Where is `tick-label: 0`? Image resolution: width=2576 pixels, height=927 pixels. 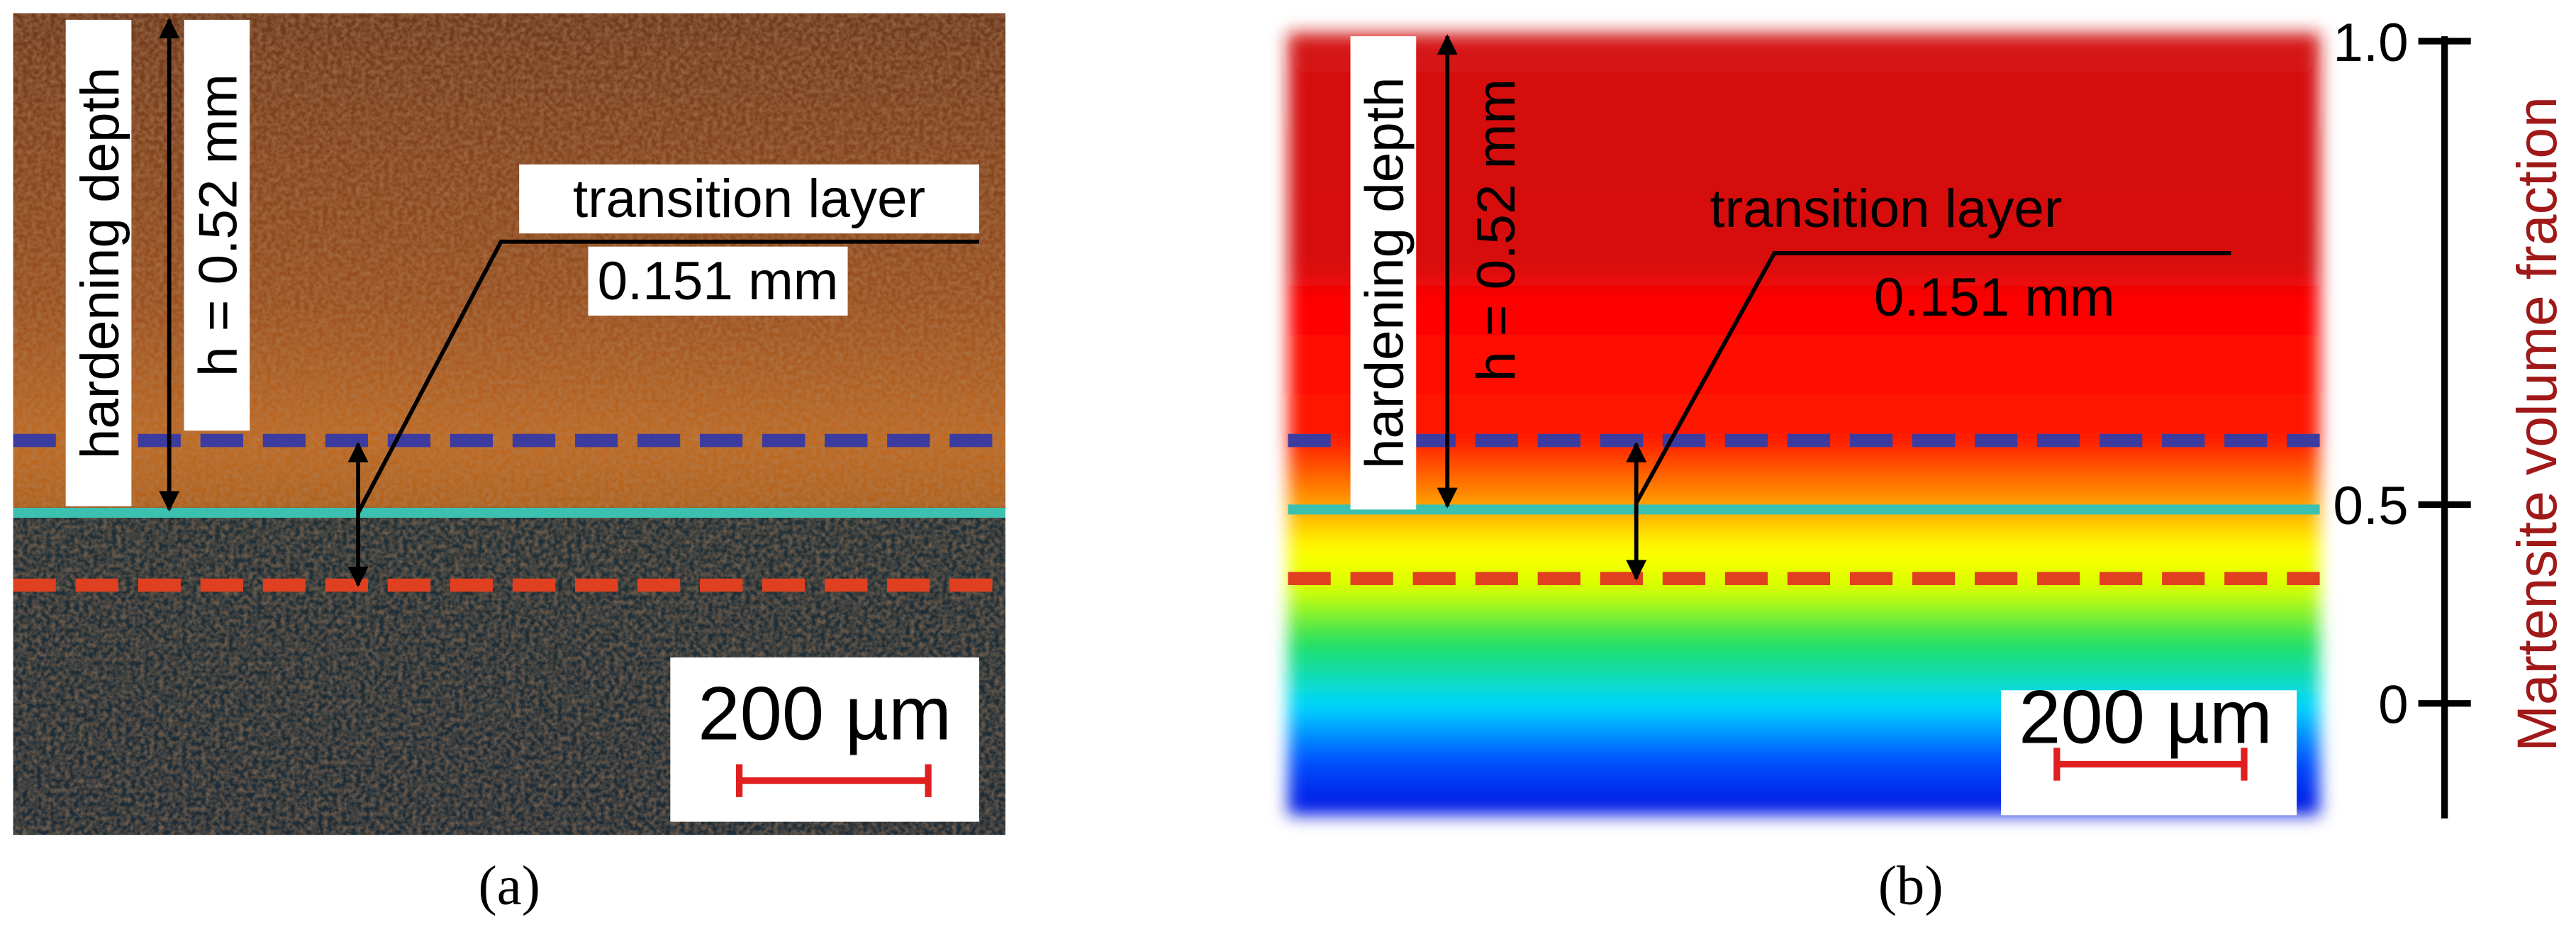 tick-label: 0 is located at coordinates (2393, 706).